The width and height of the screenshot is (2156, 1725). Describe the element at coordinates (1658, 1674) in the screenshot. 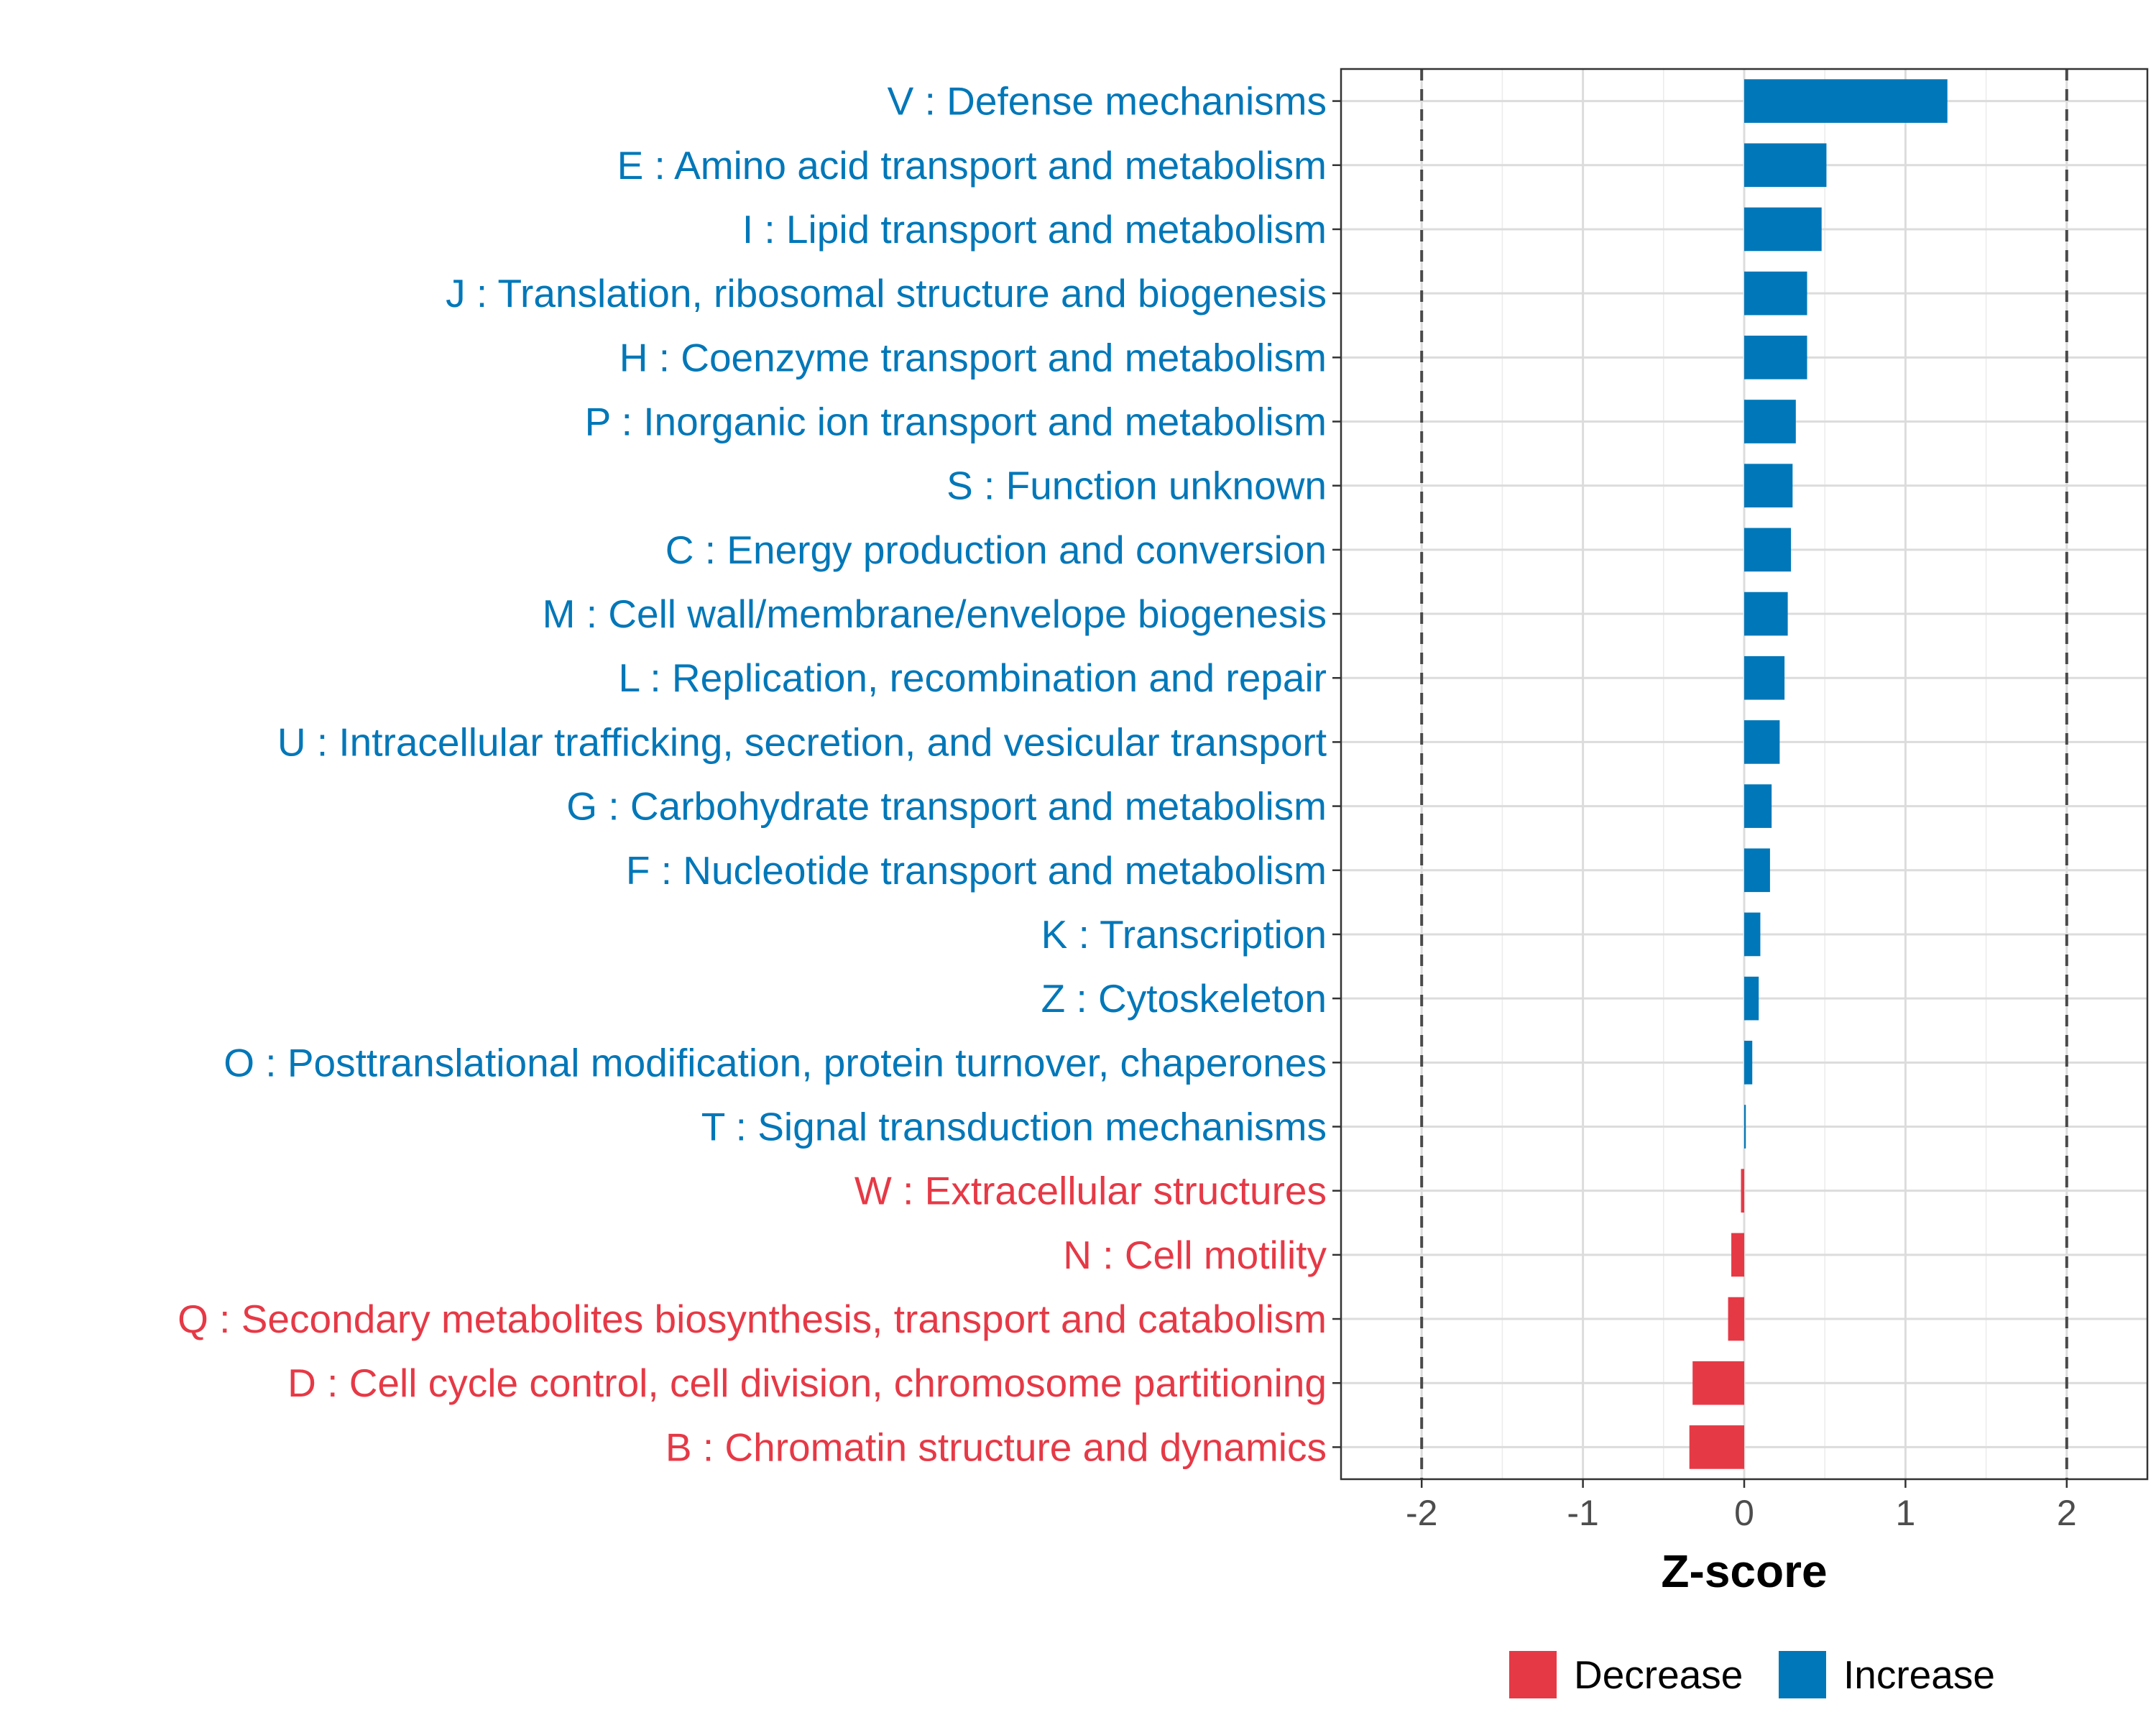

I see `legend-label: Decrease` at that location.